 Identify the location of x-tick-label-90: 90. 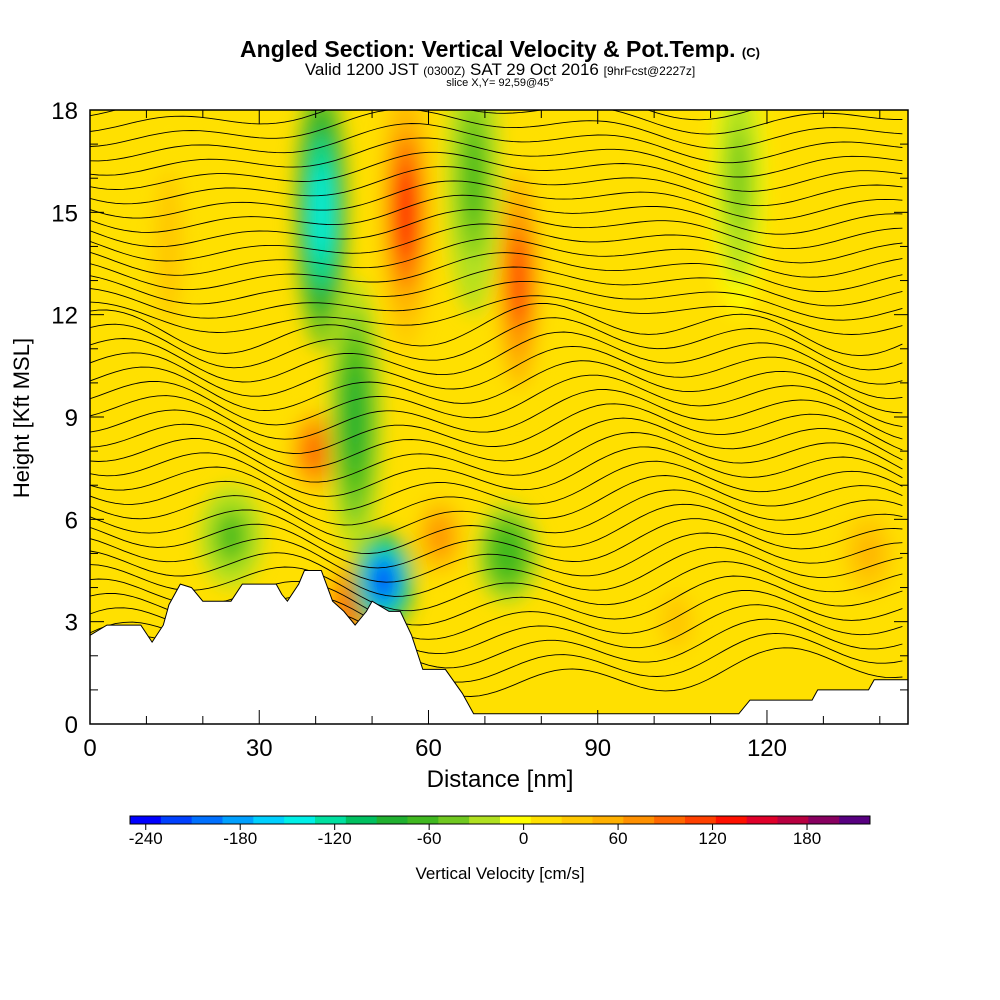
(597, 748).